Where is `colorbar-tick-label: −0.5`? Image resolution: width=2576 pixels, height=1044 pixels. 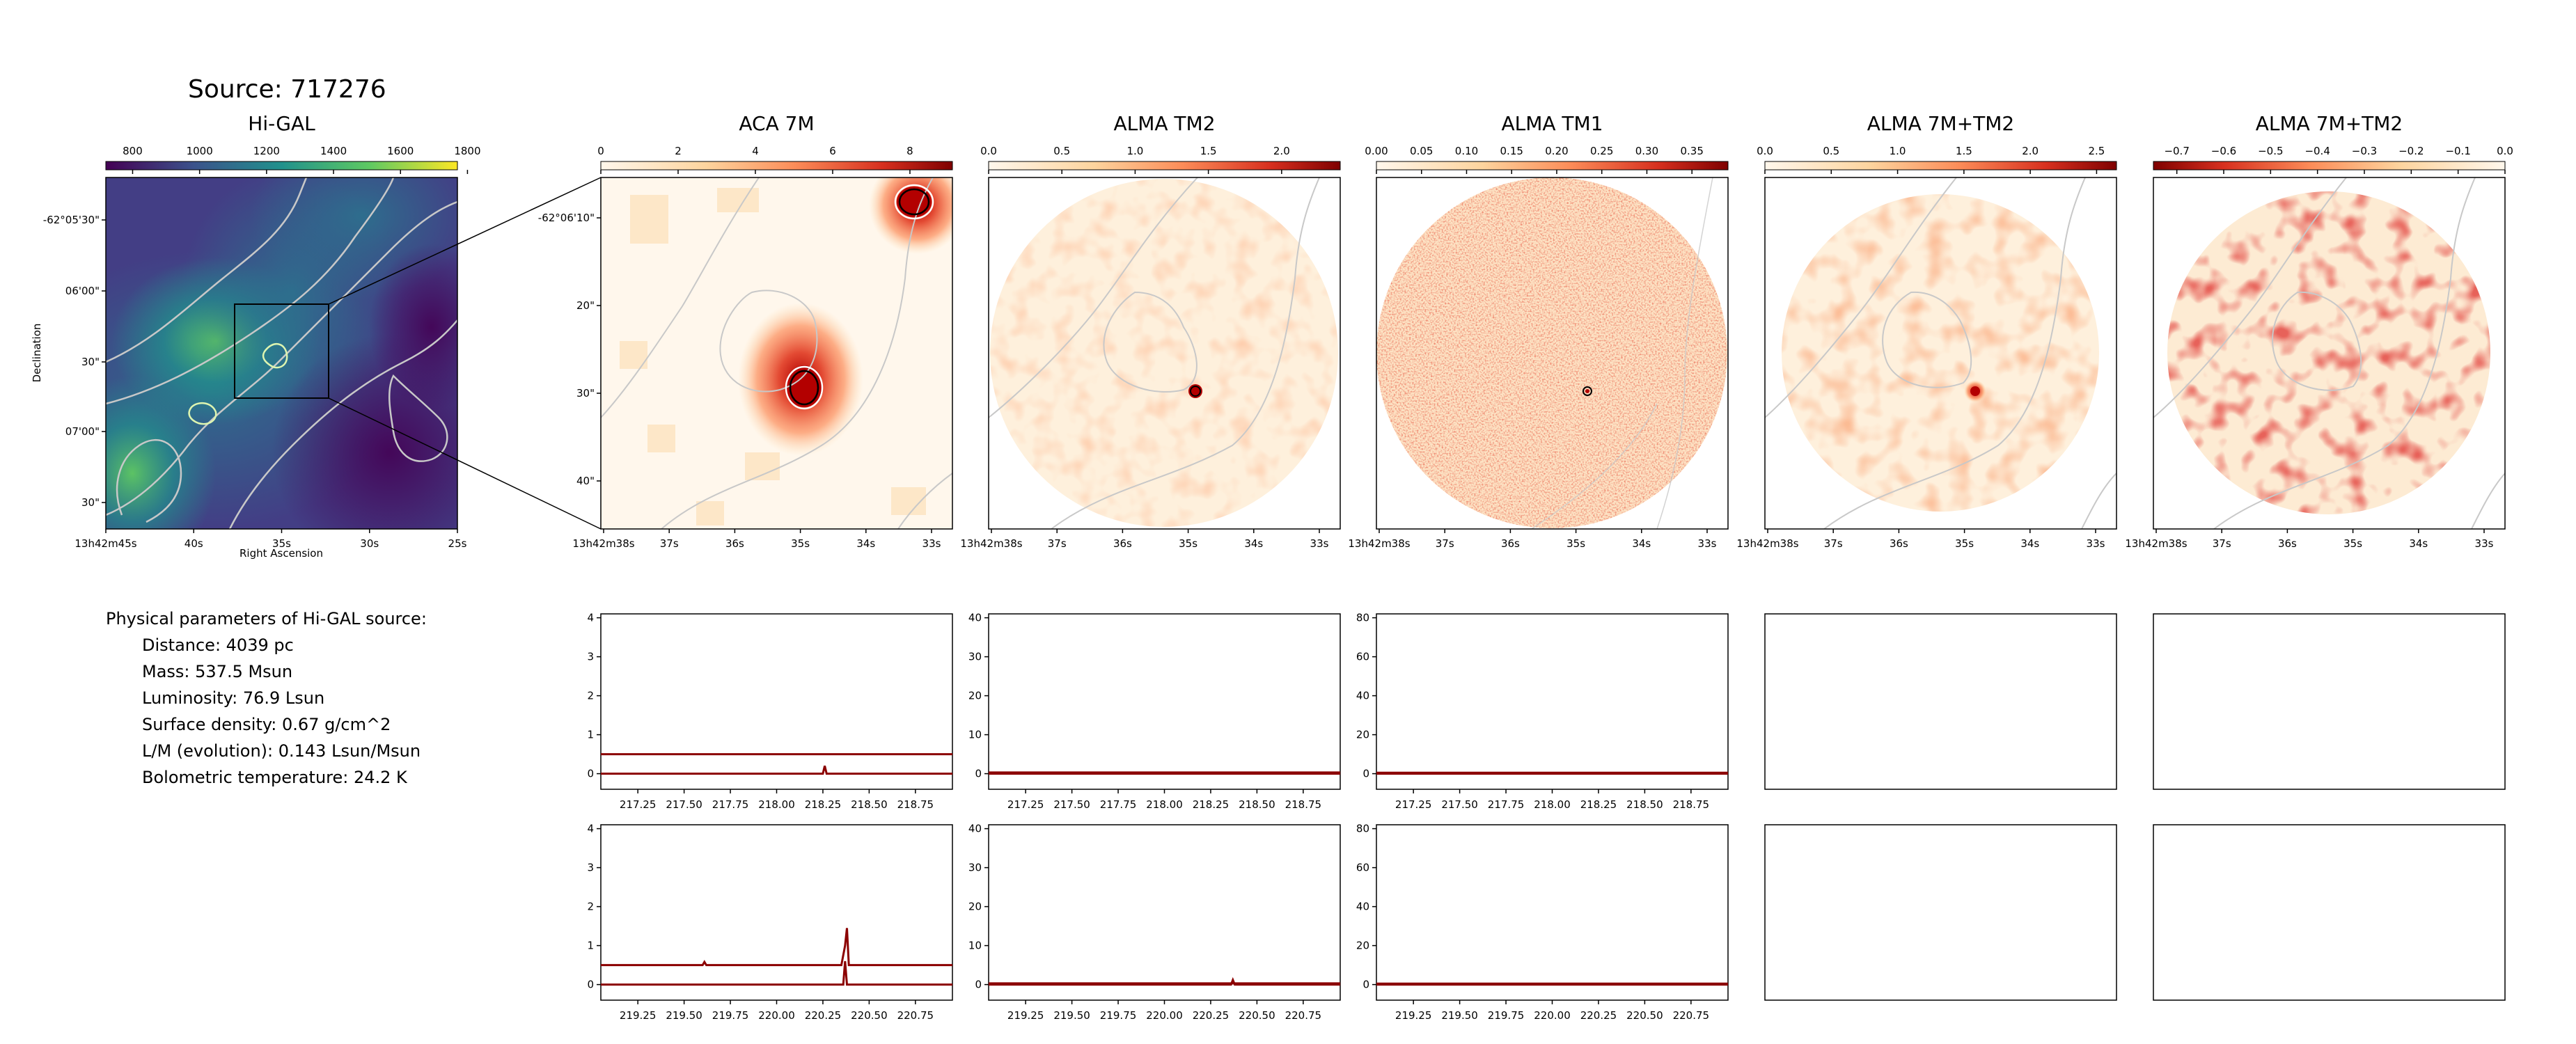
colorbar-tick-label: −0.5 is located at coordinates (2270, 151).